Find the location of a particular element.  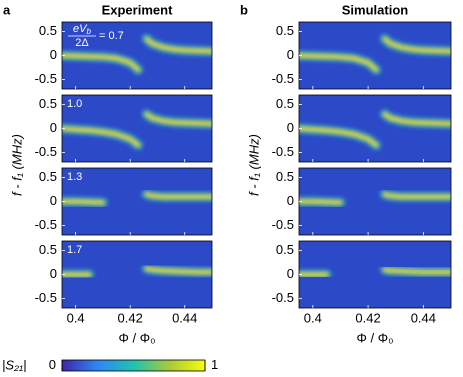

chart-title: Experiment is located at coordinates (137, 9).